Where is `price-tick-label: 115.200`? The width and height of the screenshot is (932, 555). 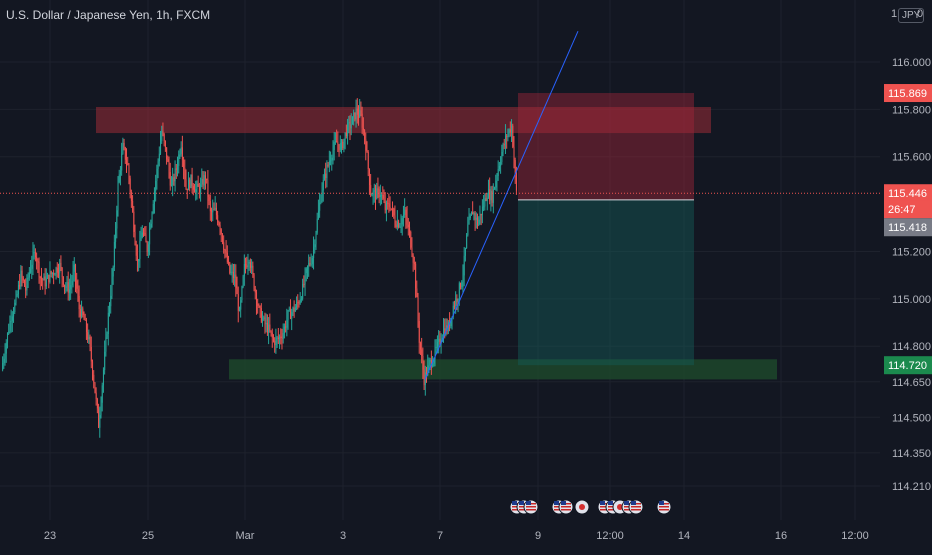
price-tick-label: 115.200 is located at coordinates (911, 252).